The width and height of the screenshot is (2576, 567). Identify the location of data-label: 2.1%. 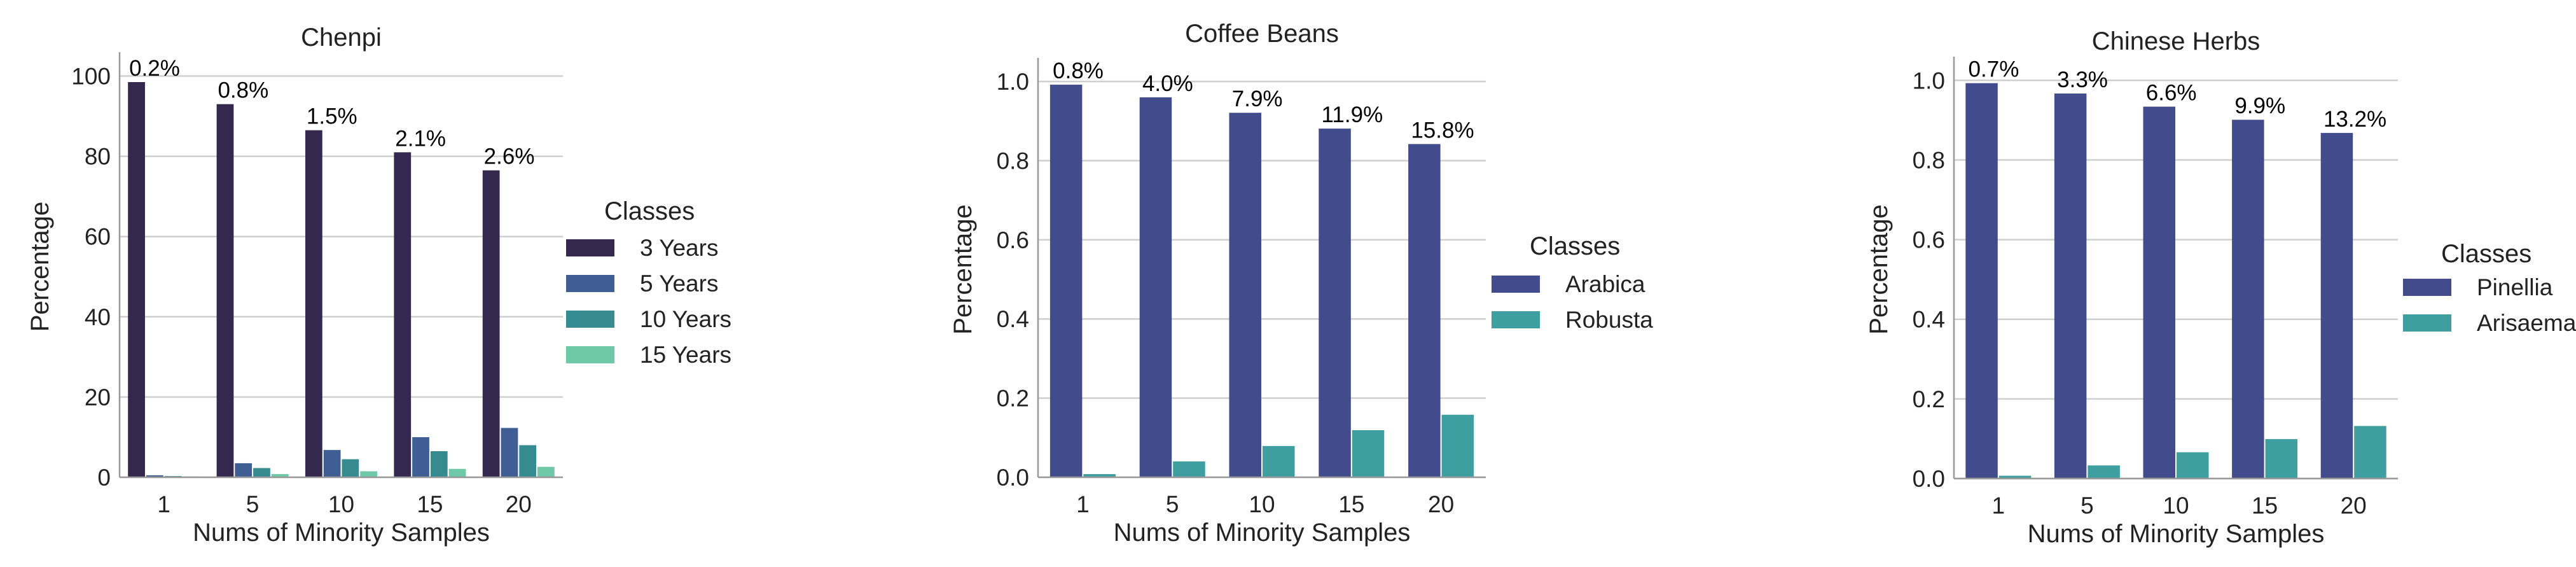
(420, 138).